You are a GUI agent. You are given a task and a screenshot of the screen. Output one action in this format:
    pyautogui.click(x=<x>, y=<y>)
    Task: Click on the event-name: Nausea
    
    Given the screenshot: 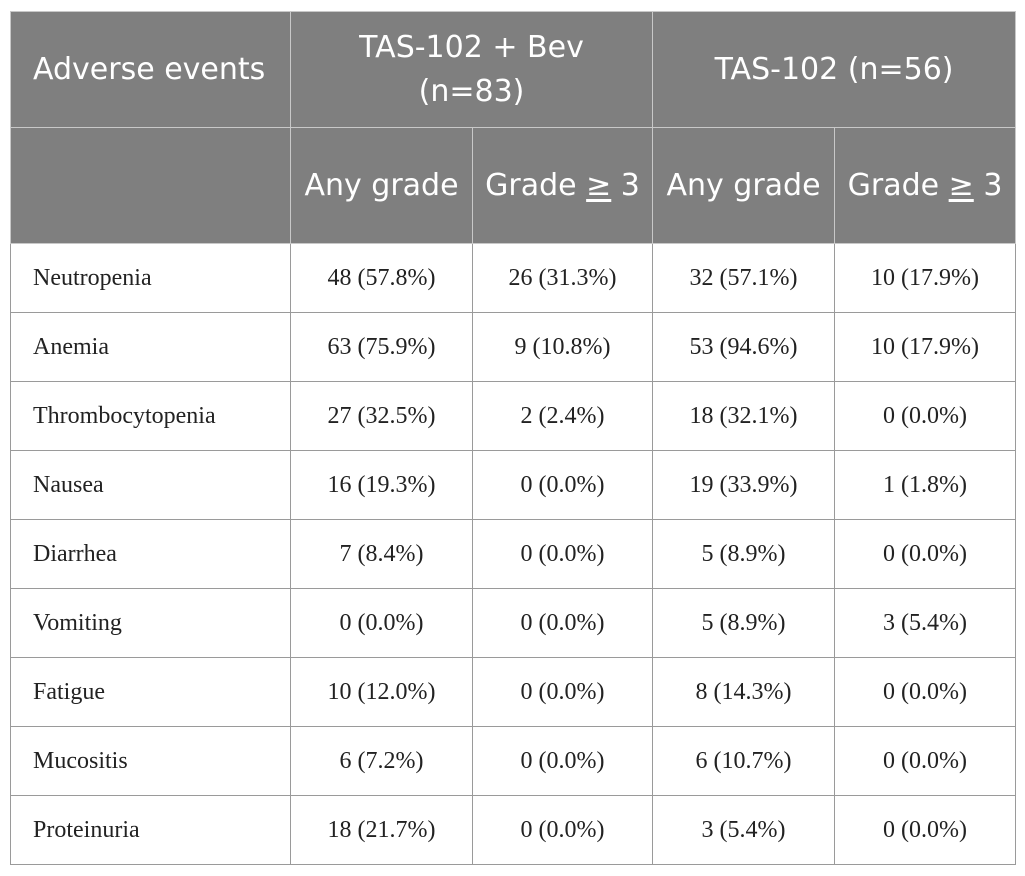 What is the action you would take?
    pyautogui.click(x=150, y=485)
    